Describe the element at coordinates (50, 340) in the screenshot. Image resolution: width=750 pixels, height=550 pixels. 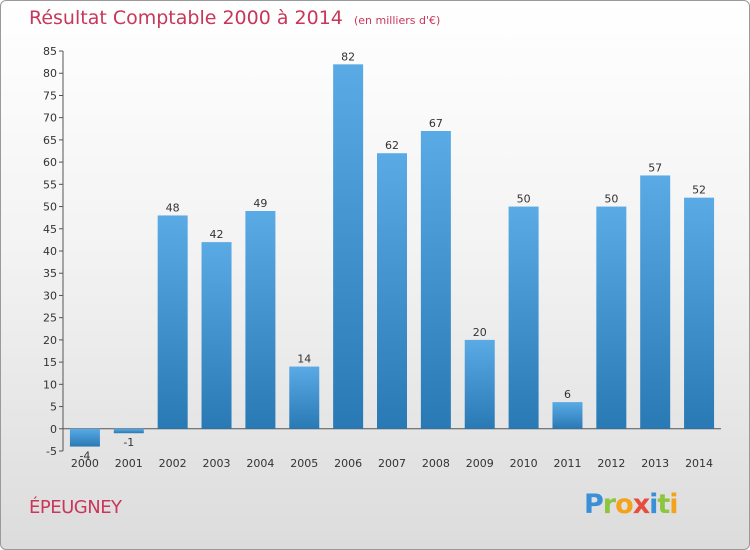
I see `y-tick-label: 20` at that location.